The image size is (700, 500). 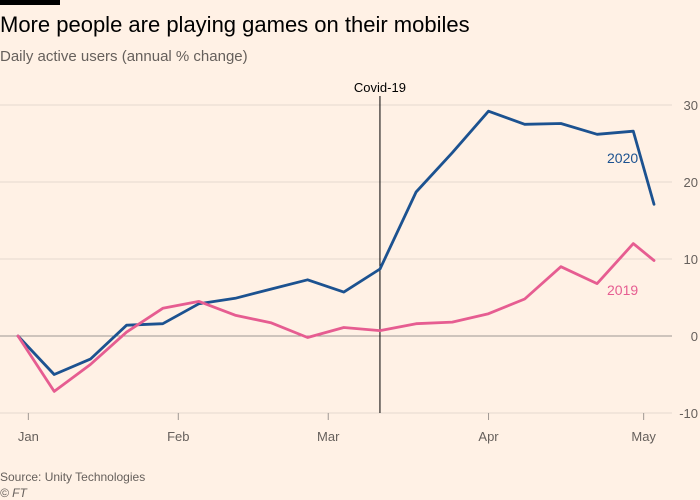 I want to click on y-tick-label: 0, so click(x=694, y=336).